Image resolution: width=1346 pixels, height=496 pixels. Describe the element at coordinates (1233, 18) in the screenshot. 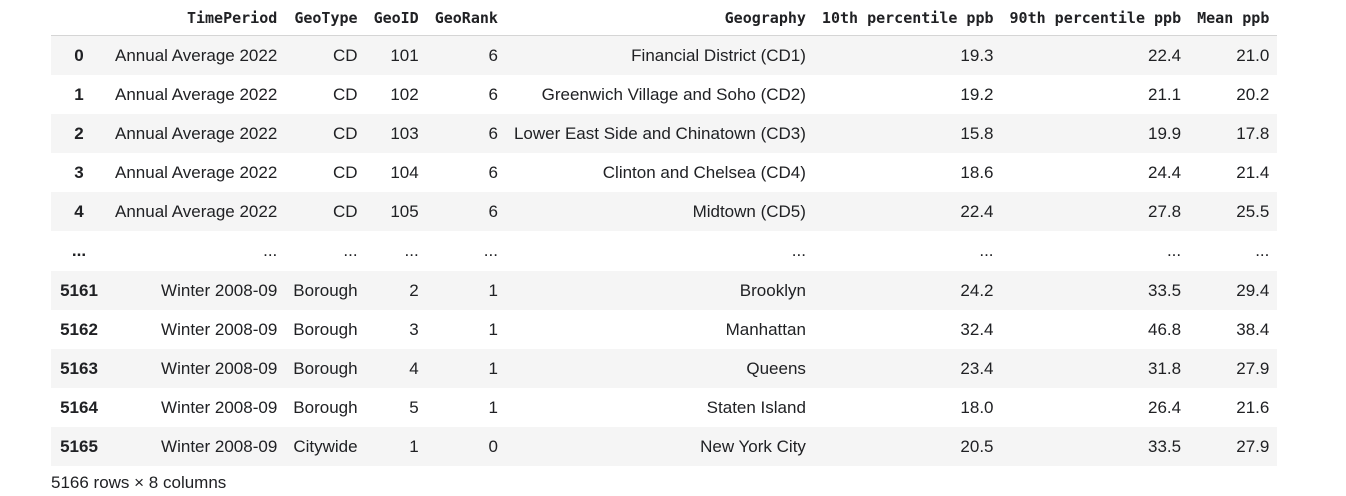

I see `column-header: Mean ppb` at that location.